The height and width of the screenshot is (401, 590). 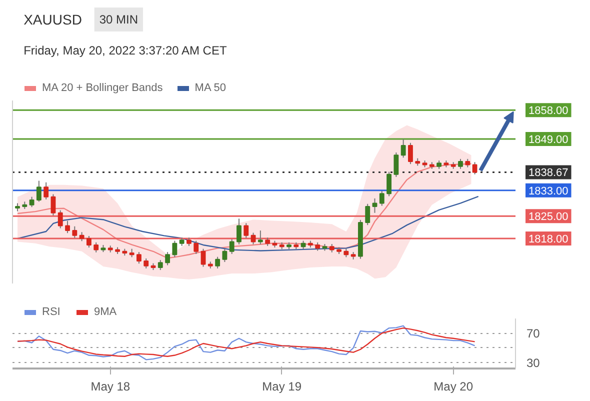 What do you see at coordinates (53, 20) in the screenshot?
I see `chart-title: XAUUSD` at bounding box center [53, 20].